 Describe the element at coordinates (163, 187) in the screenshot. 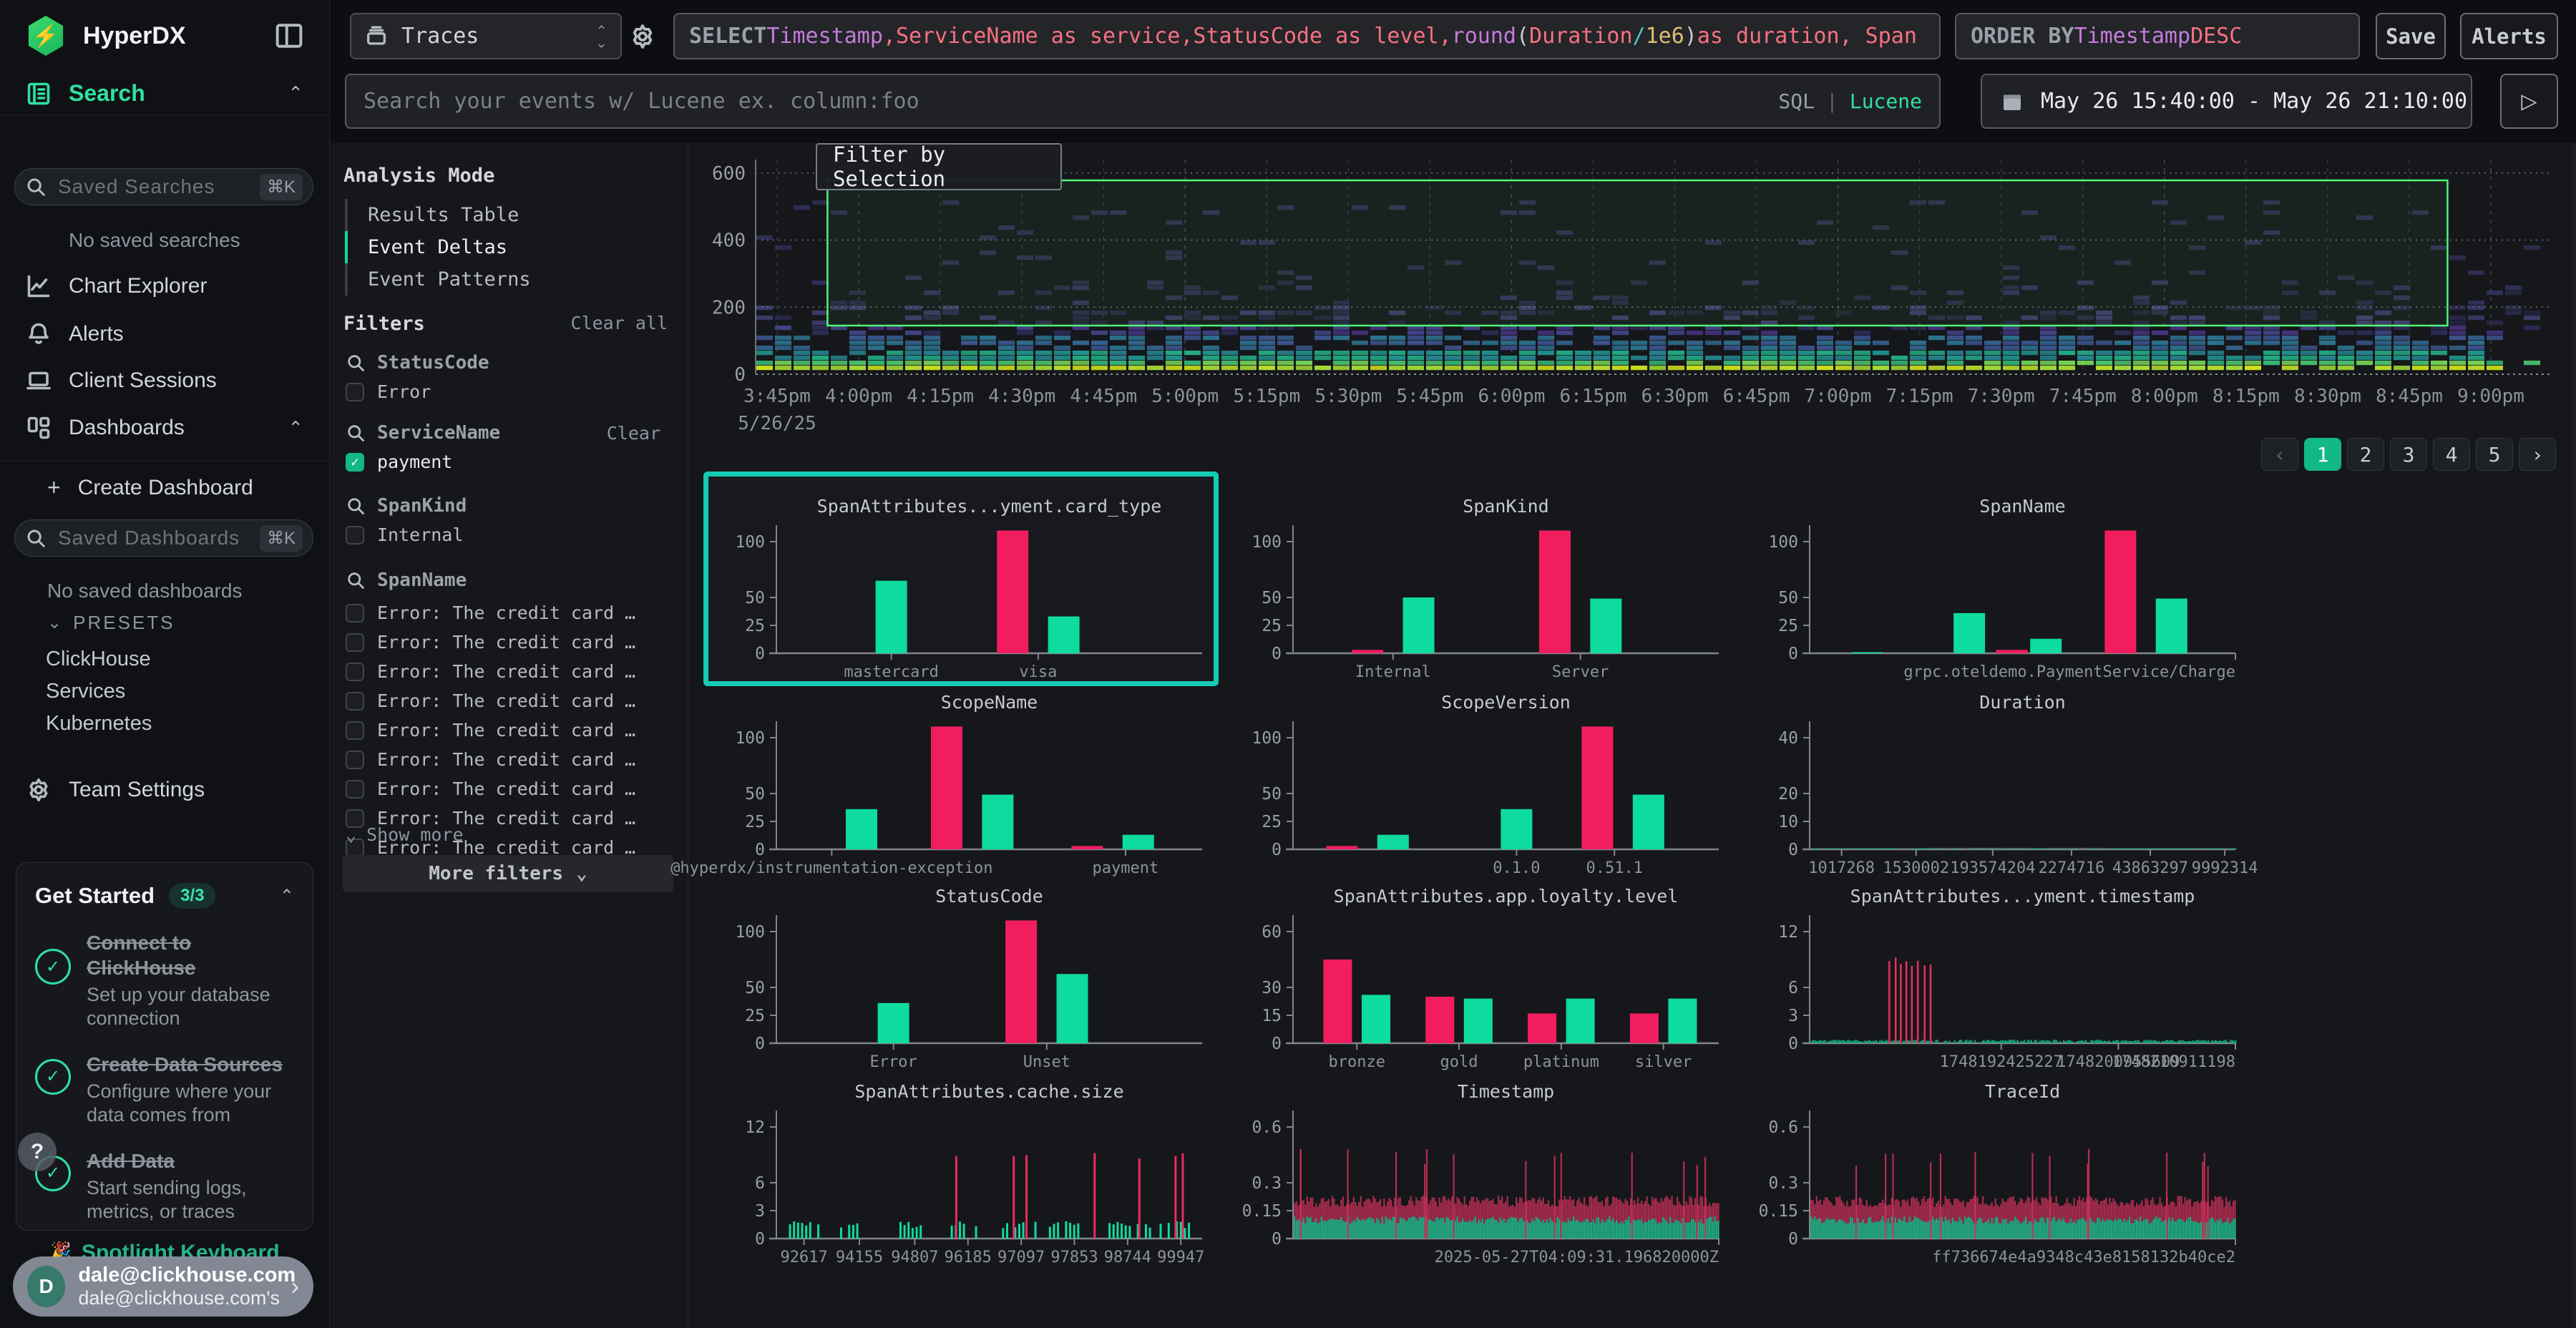

I see `saved-searches-input: Saved Searches ⌘K` at that location.